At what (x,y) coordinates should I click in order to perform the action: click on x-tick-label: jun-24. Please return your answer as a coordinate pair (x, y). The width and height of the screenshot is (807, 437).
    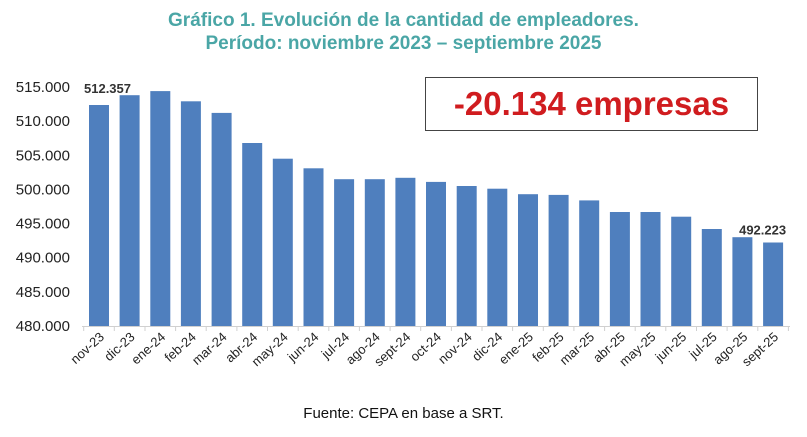
    Looking at the image, I should click on (303, 347).